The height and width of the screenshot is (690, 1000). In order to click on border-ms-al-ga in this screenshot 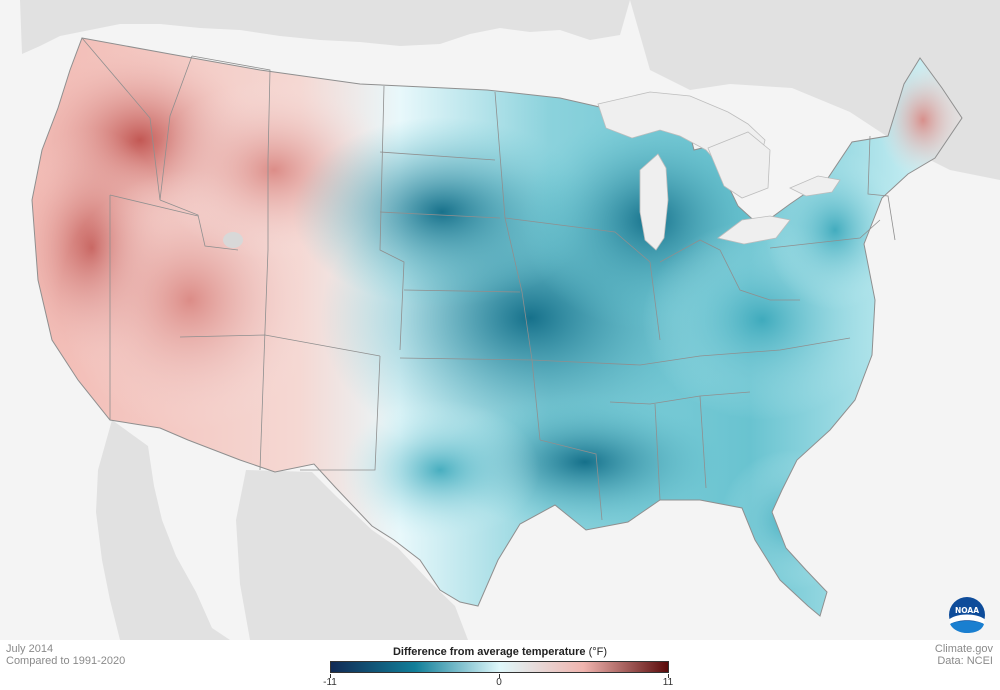, I will do `click(680, 398)`.